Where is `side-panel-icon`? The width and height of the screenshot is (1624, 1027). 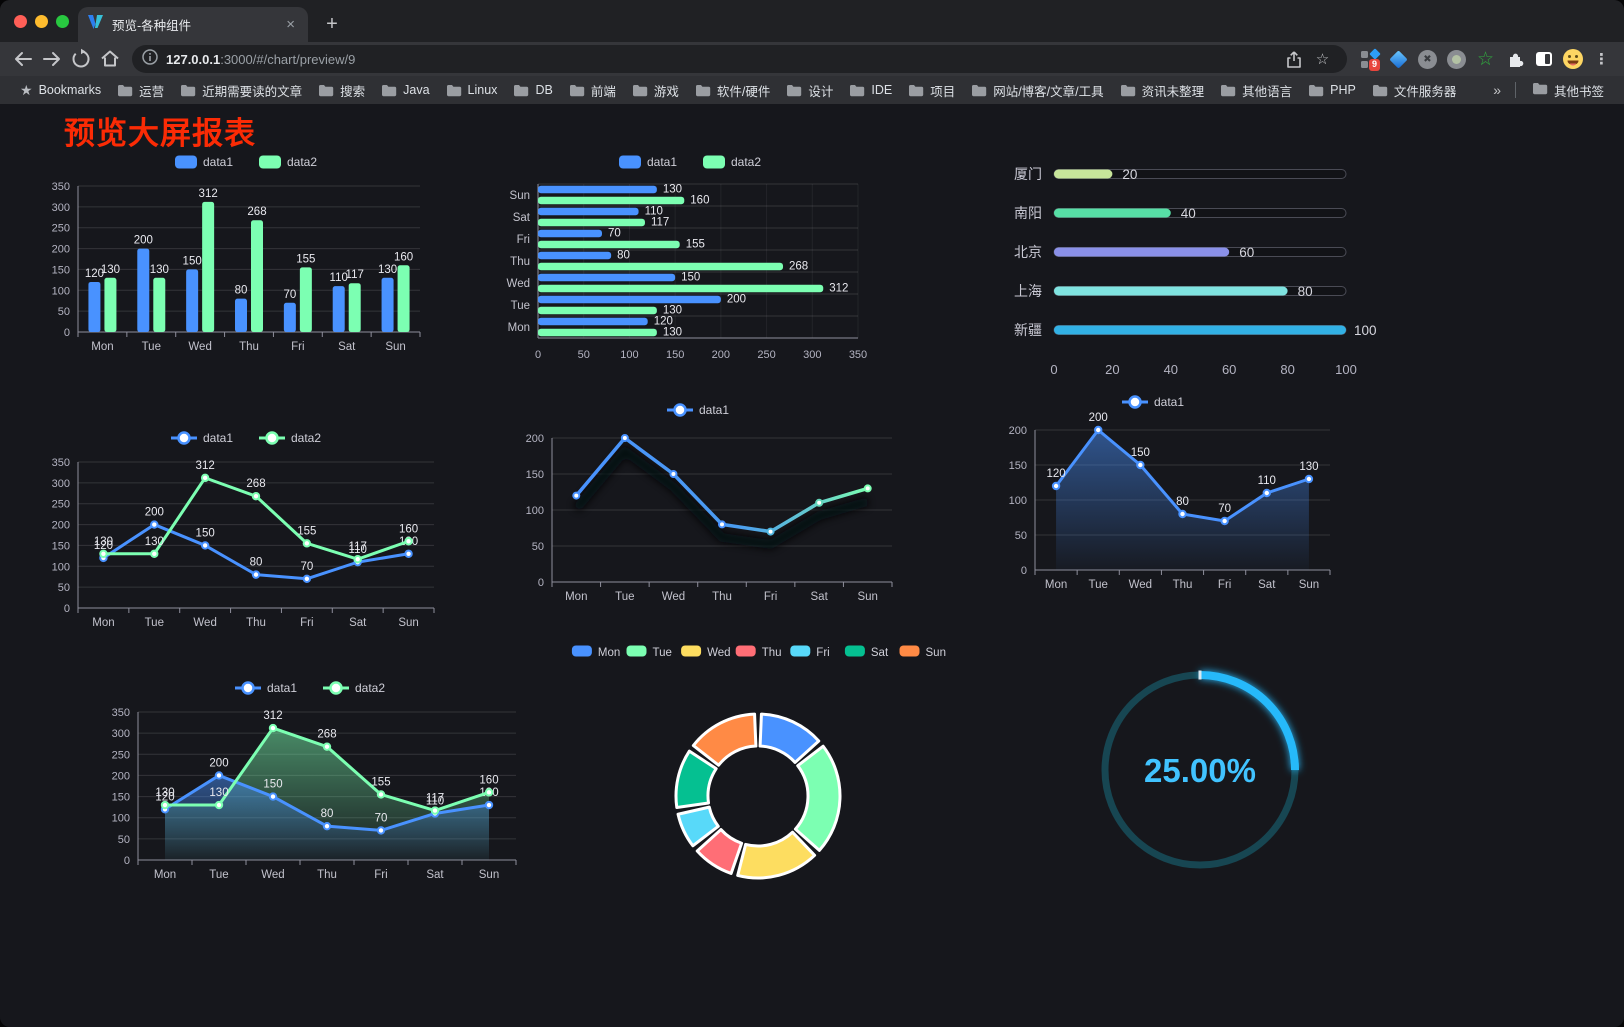
side-panel-icon is located at coordinates (1543, 59).